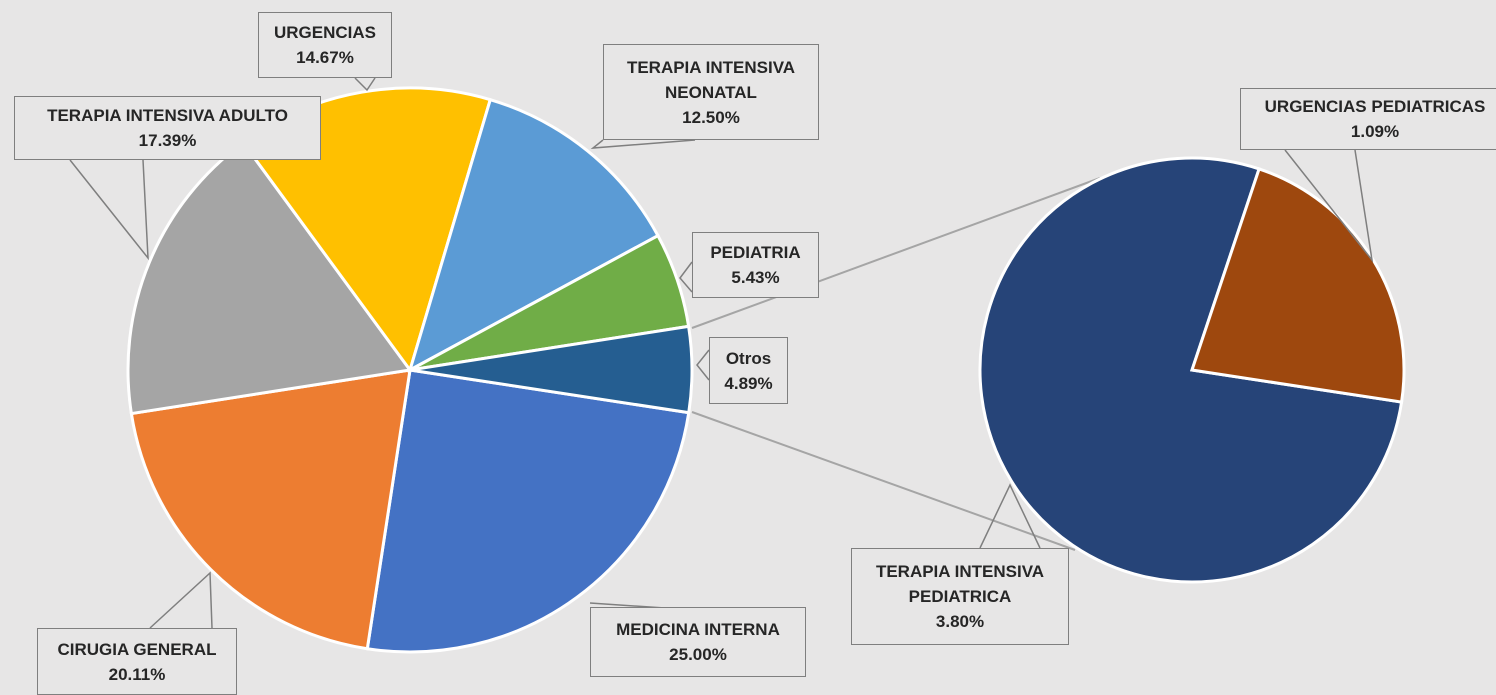  I want to click on label-name: TERAPIA INTENSIVA ADULTO, so click(167, 115).